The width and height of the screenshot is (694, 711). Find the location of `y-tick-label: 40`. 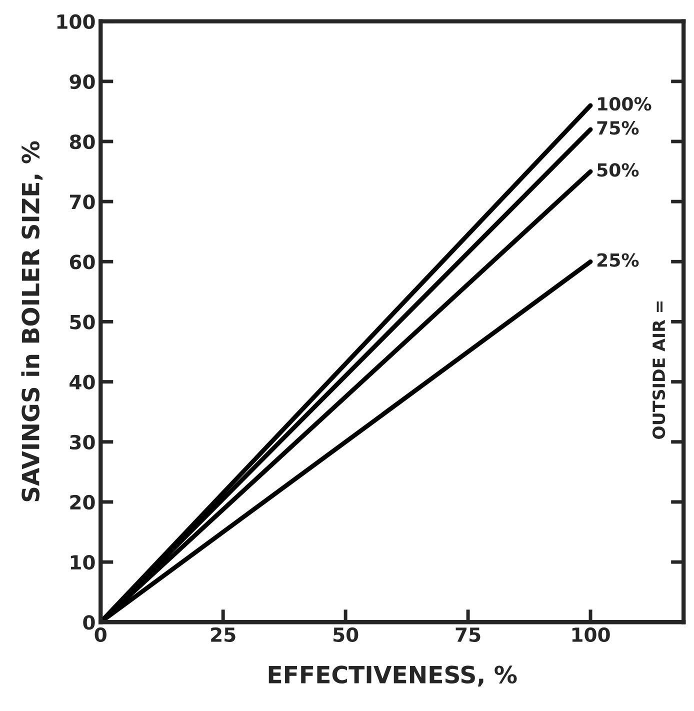

y-tick-label: 40 is located at coordinates (82, 382).